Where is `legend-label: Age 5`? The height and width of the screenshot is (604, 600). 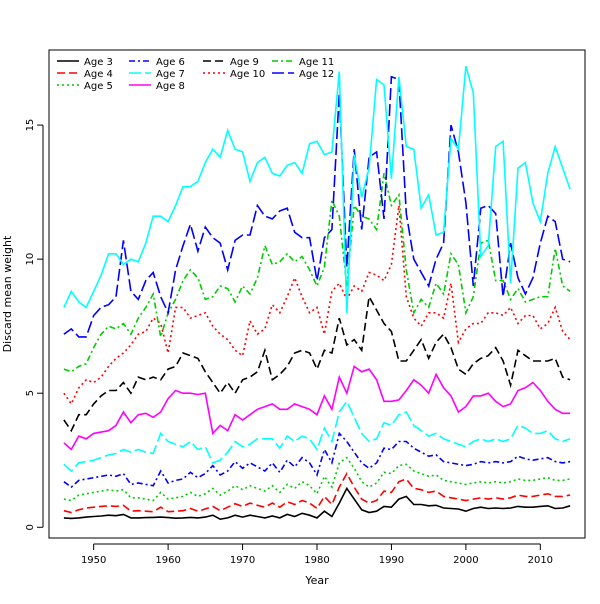 legend-label: Age 5 is located at coordinates (98, 86).